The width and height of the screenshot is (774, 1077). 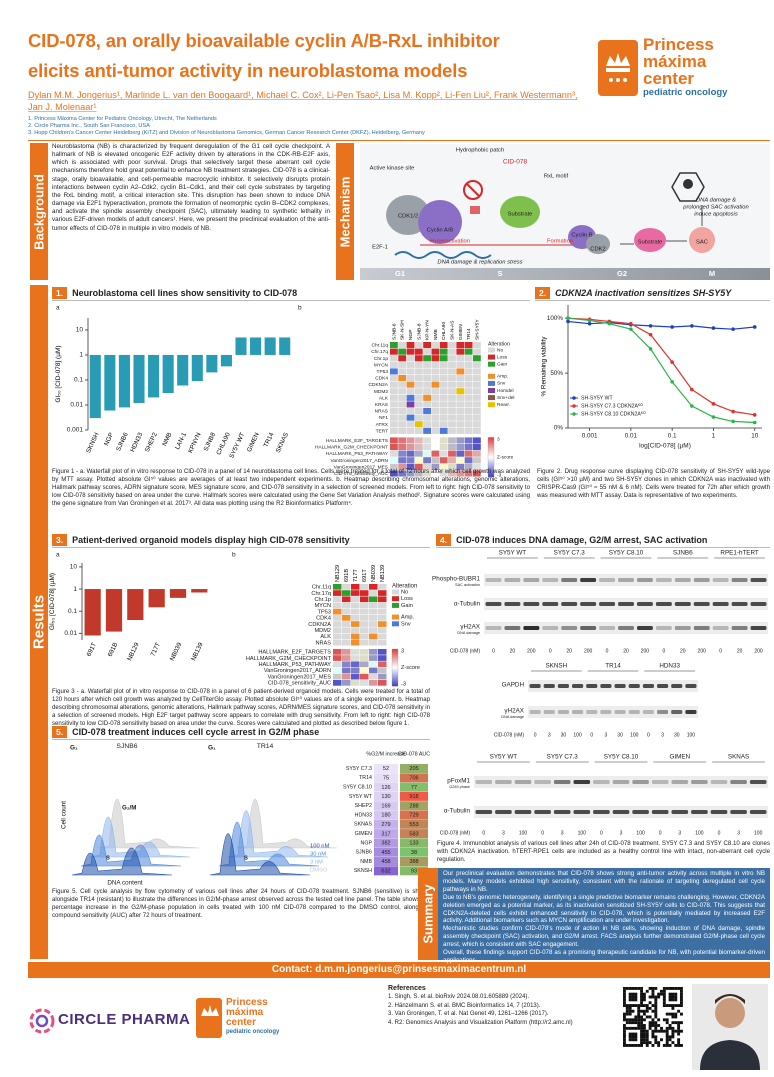 I want to click on row-label: SKNSH, so click(x=363, y=871).